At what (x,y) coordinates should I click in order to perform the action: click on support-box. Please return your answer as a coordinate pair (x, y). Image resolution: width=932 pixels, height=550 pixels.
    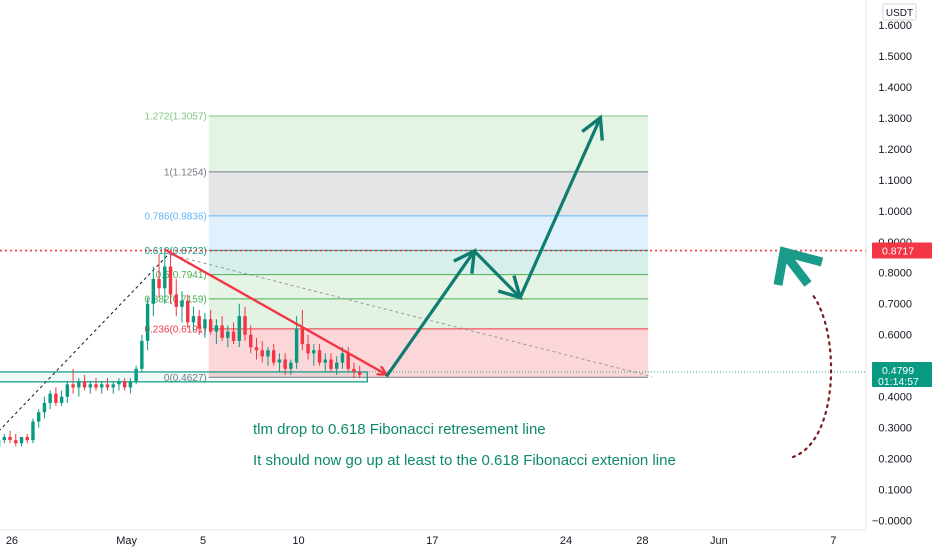
    Looking at the image, I should click on (184, 377).